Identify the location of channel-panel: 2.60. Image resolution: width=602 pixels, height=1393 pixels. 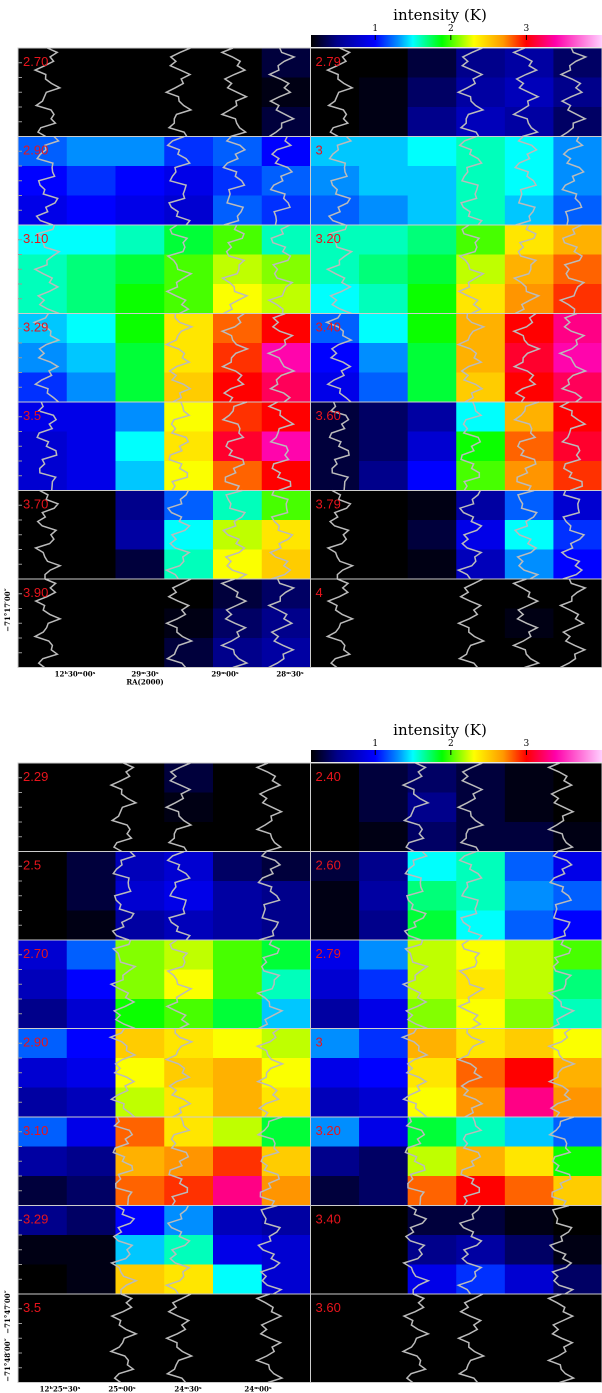
(456, 895).